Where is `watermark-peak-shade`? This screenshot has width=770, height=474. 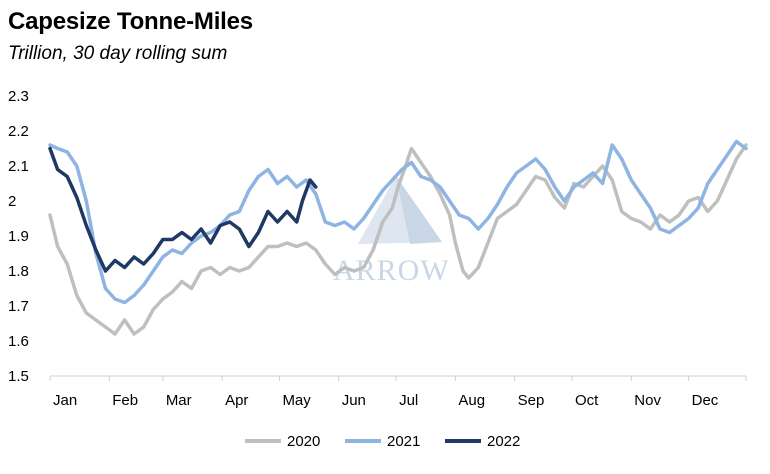
watermark-peak-shade is located at coordinates (419, 210).